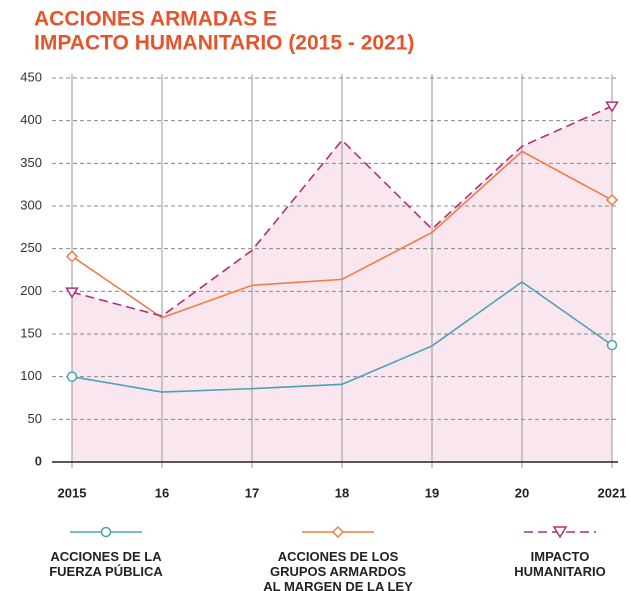 This screenshot has width=631, height=591. Describe the element at coordinates (224, 43) in the screenshot. I see `chart-title: IMPACTO HUMANITARIO (2015 - 2021)` at that location.